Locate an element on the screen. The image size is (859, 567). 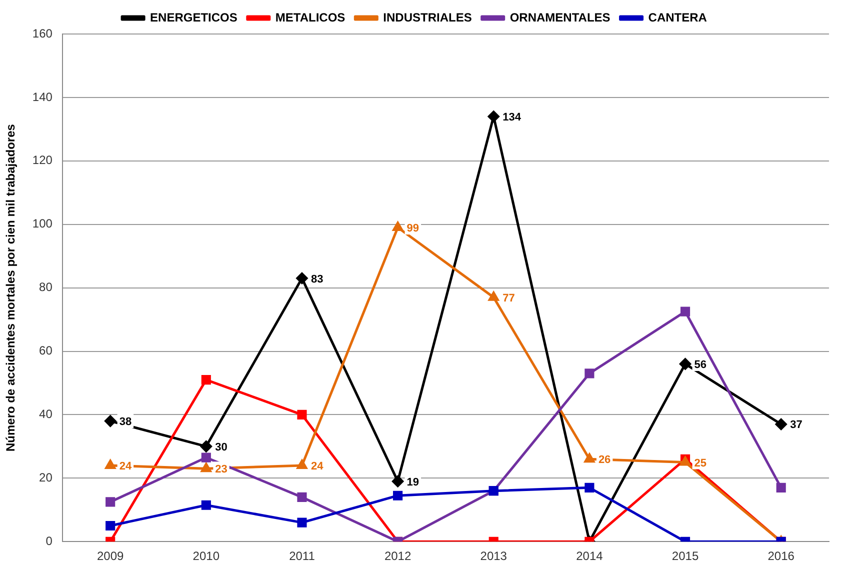
y-tick-label: 20 is located at coordinates (46, 477).